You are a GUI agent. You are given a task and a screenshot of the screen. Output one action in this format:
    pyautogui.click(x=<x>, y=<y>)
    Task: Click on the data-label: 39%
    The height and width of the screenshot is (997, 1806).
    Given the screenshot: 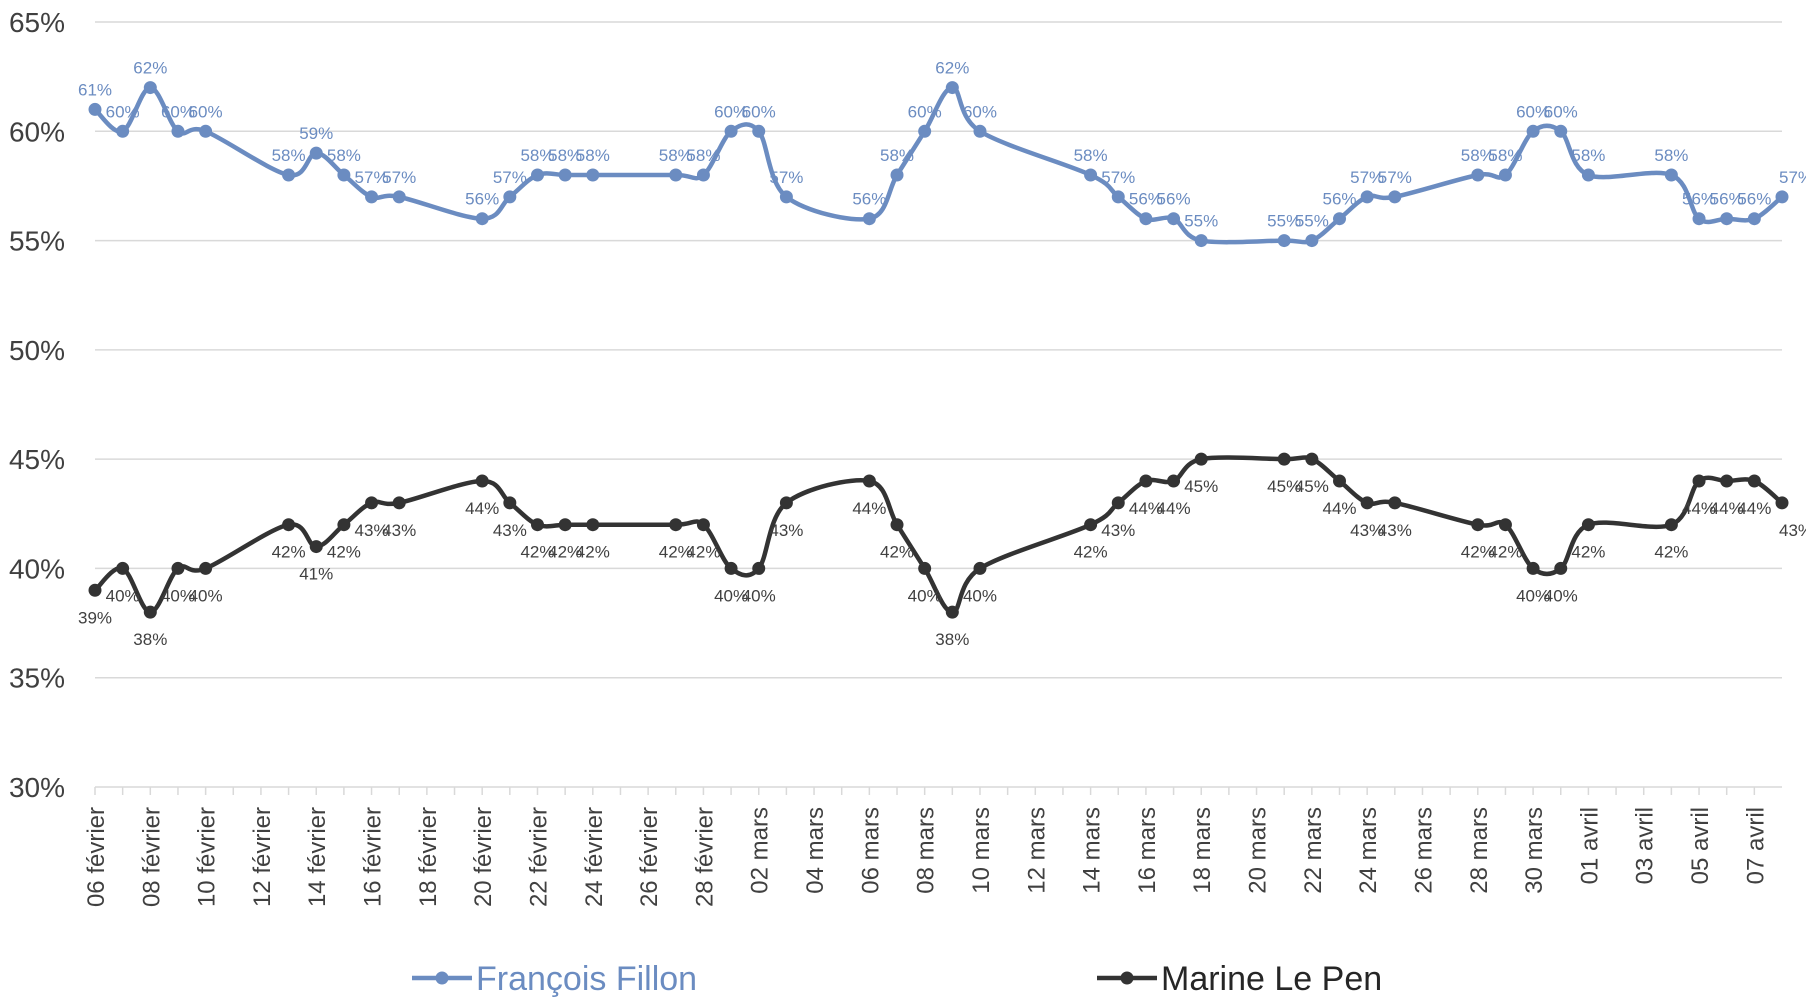 What is the action you would take?
    pyautogui.click(x=95, y=617)
    